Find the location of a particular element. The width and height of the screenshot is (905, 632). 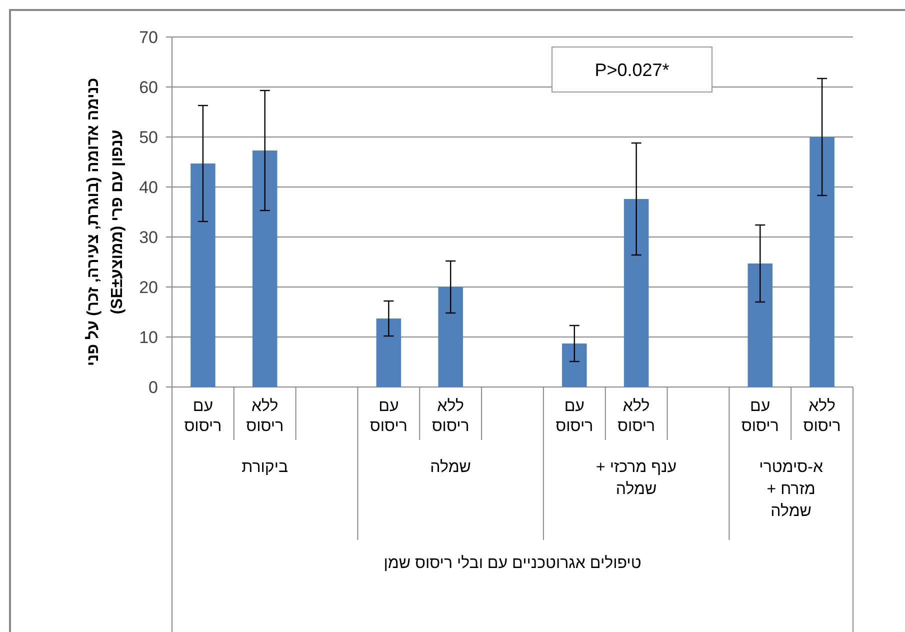

text: ענף מרכזי + שמלה is located at coordinates (636, 478).